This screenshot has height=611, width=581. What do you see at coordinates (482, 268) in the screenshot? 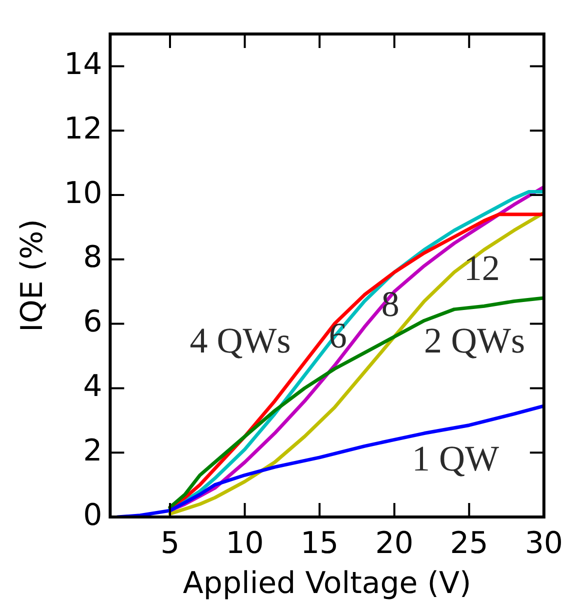
I see `series-label: 12` at bounding box center [482, 268].